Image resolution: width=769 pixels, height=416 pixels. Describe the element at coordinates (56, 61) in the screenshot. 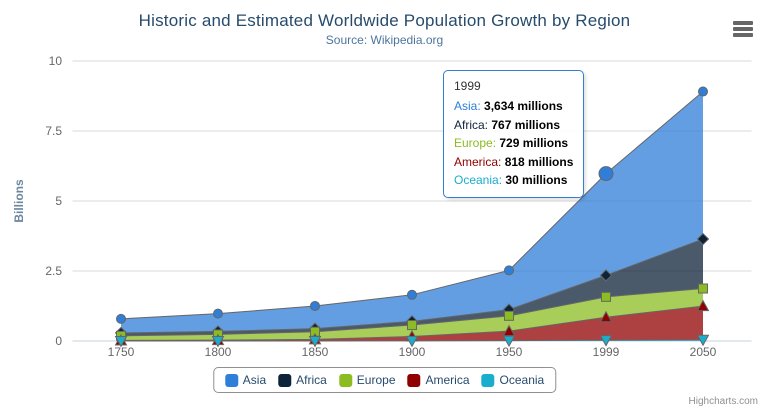

I see `y-axis-label: 10` at that location.